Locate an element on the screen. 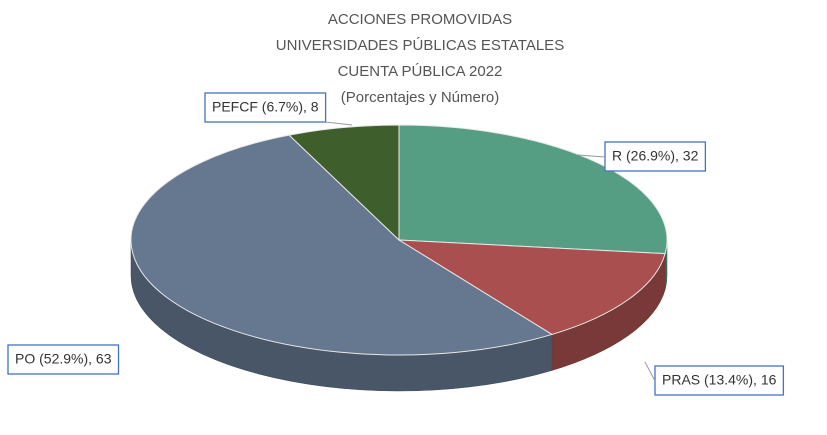 Image resolution: width=827 pixels, height=435 pixels. data-label: R (26.9%), 32 is located at coordinates (655, 156).